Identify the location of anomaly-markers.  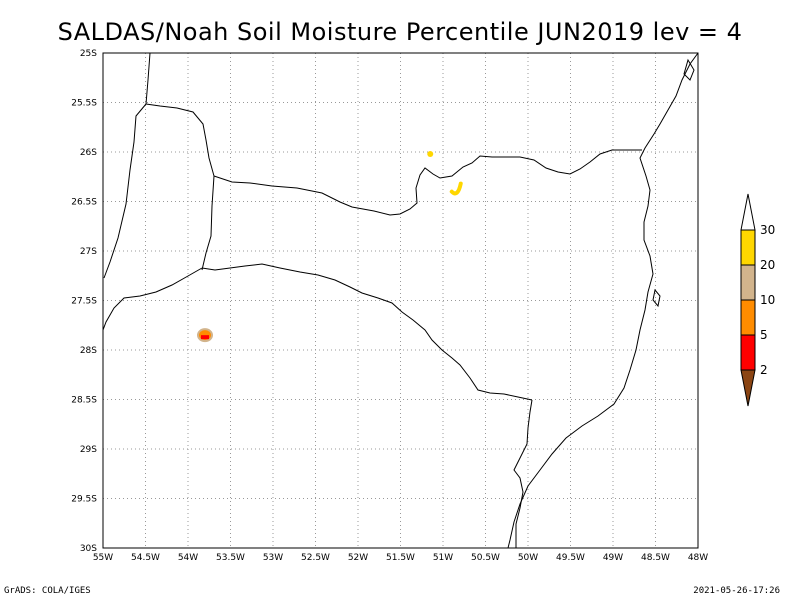
(330, 246).